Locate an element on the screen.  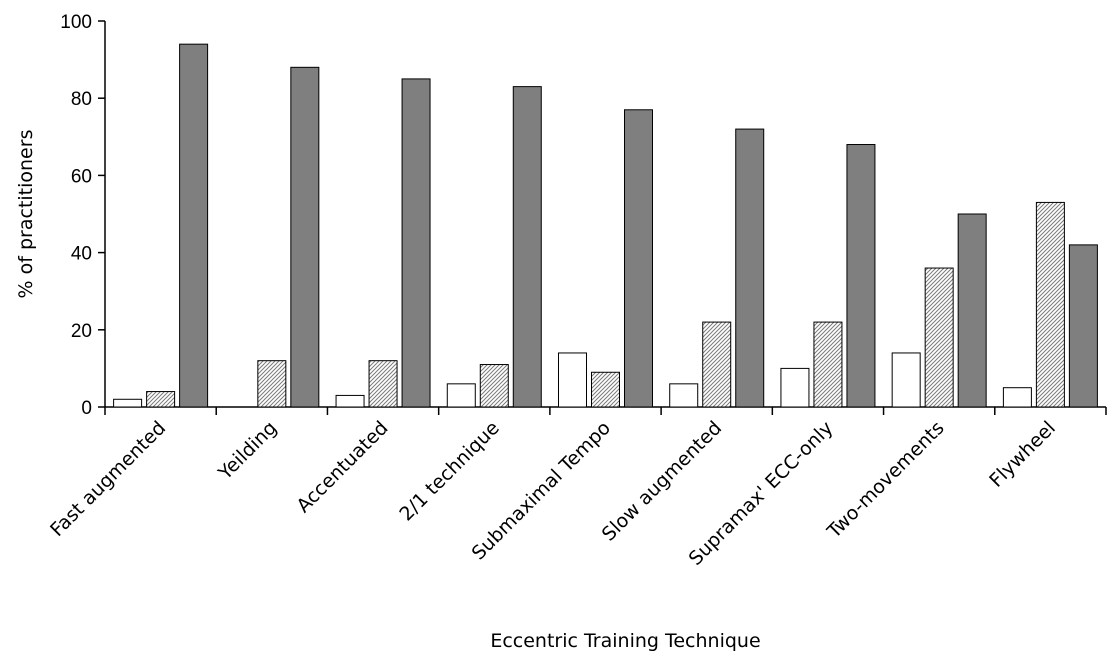
y-tick-label: 40 is located at coordinates (81, 254).